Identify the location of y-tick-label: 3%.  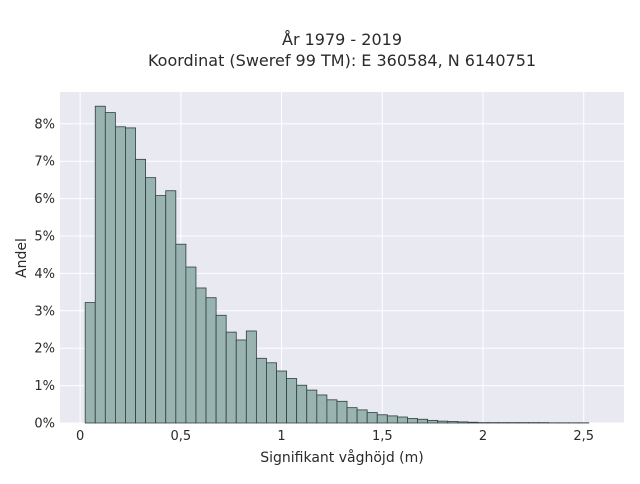
(44, 311).